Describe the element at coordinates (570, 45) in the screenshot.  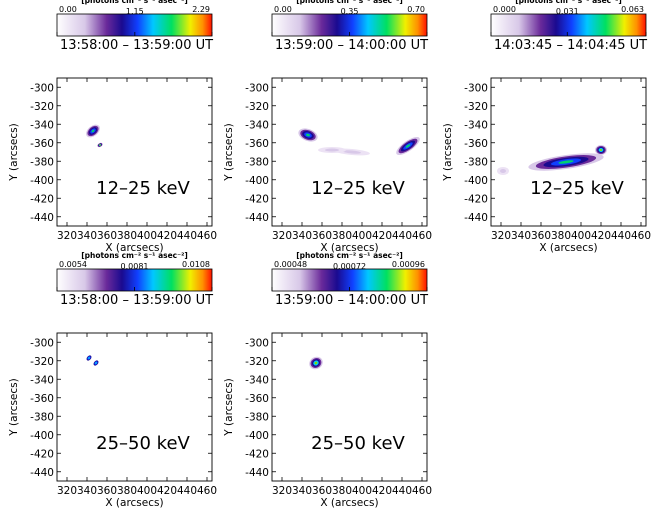
I see `panel-title: 14:03:45 – 14:04:45 UT` at that location.